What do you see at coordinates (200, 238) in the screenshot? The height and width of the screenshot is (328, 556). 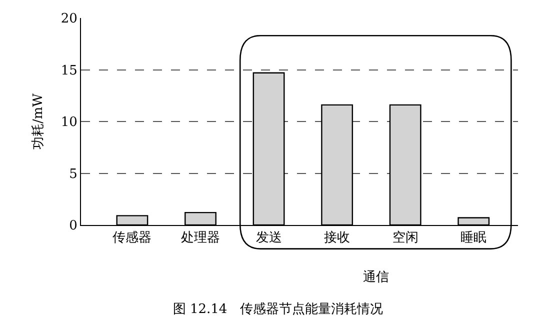 I see `x-tick-label: 处理器` at bounding box center [200, 238].